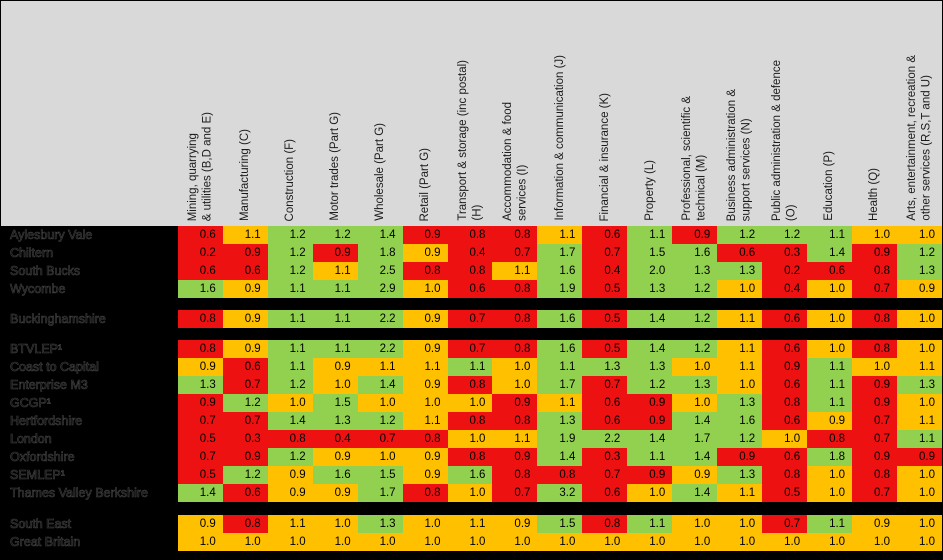 Image resolution: width=943 pixels, height=560 pixels. Describe the element at coordinates (245, 174) in the screenshot. I see `column-header-label: Manufacturing (C)` at that location.